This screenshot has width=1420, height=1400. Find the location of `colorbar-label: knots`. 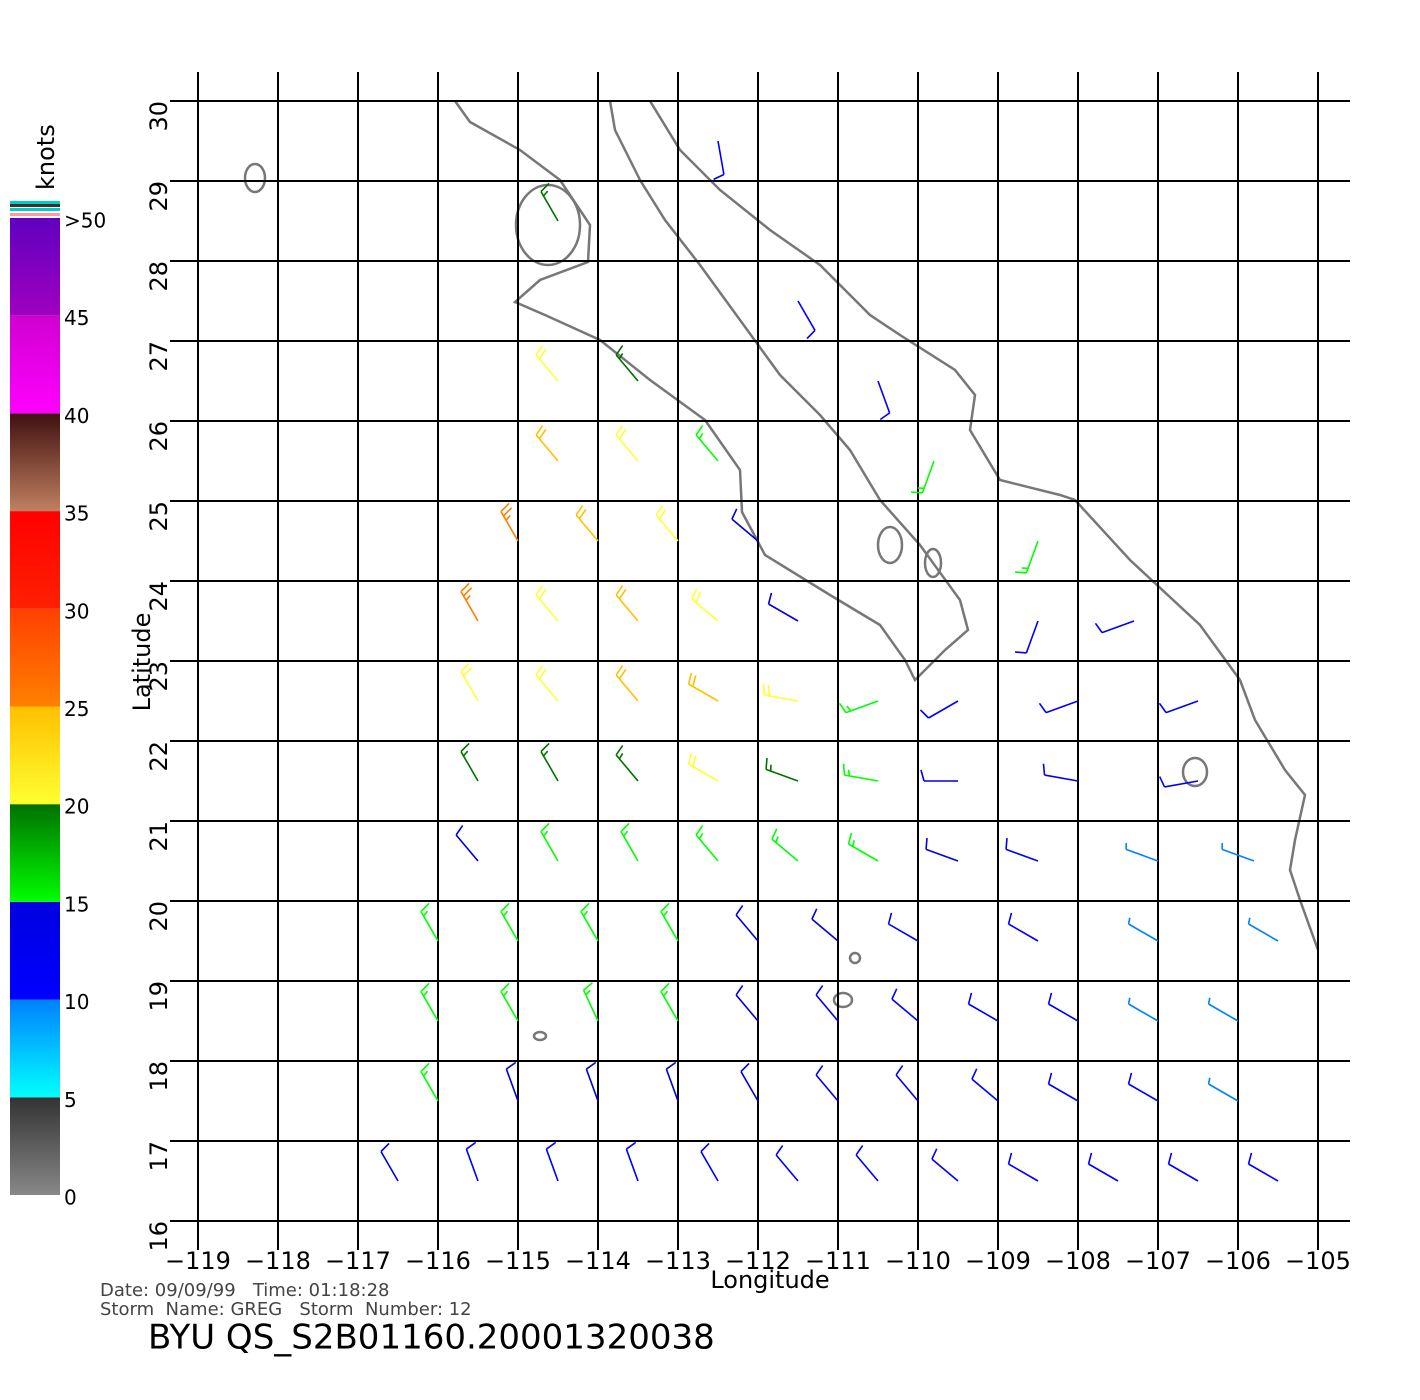

colorbar-label: knots is located at coordinates (46, 157).